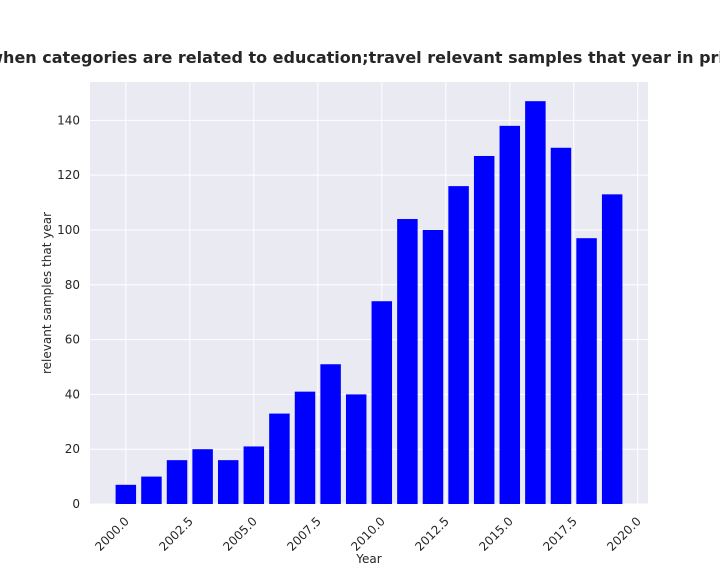 Image resolution: width=720 pixels, height=576 pixels. Describe the element at coordinates (68, 312) in the screenshot. I see `y-axis-ticks: 0 20 40 60 80 100 120 140` at that location.